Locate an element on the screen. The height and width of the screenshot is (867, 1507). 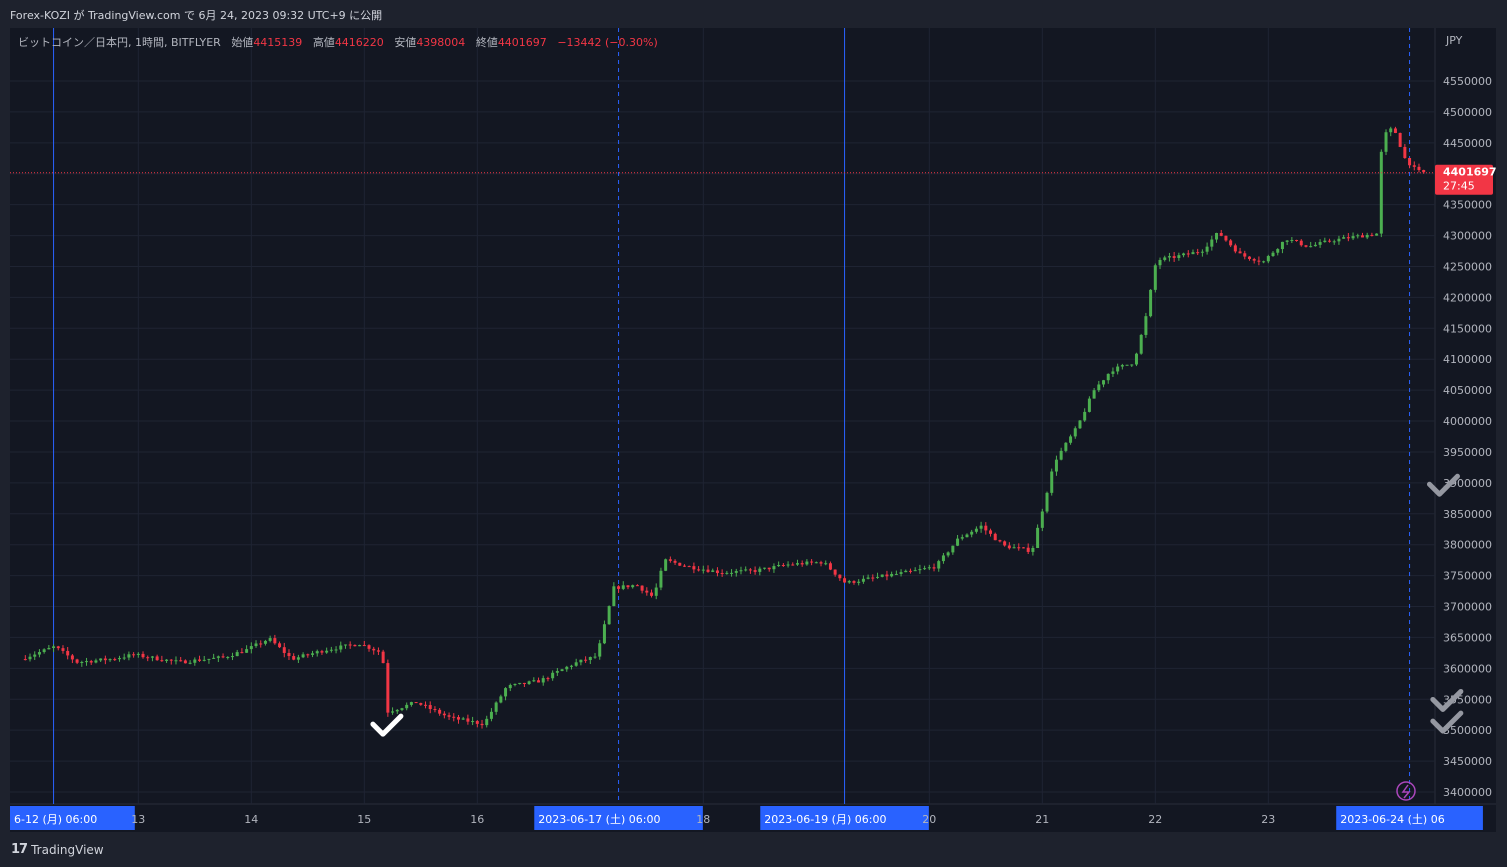
y-tick-label: 4300000 is located at coordinates (1467, 236).